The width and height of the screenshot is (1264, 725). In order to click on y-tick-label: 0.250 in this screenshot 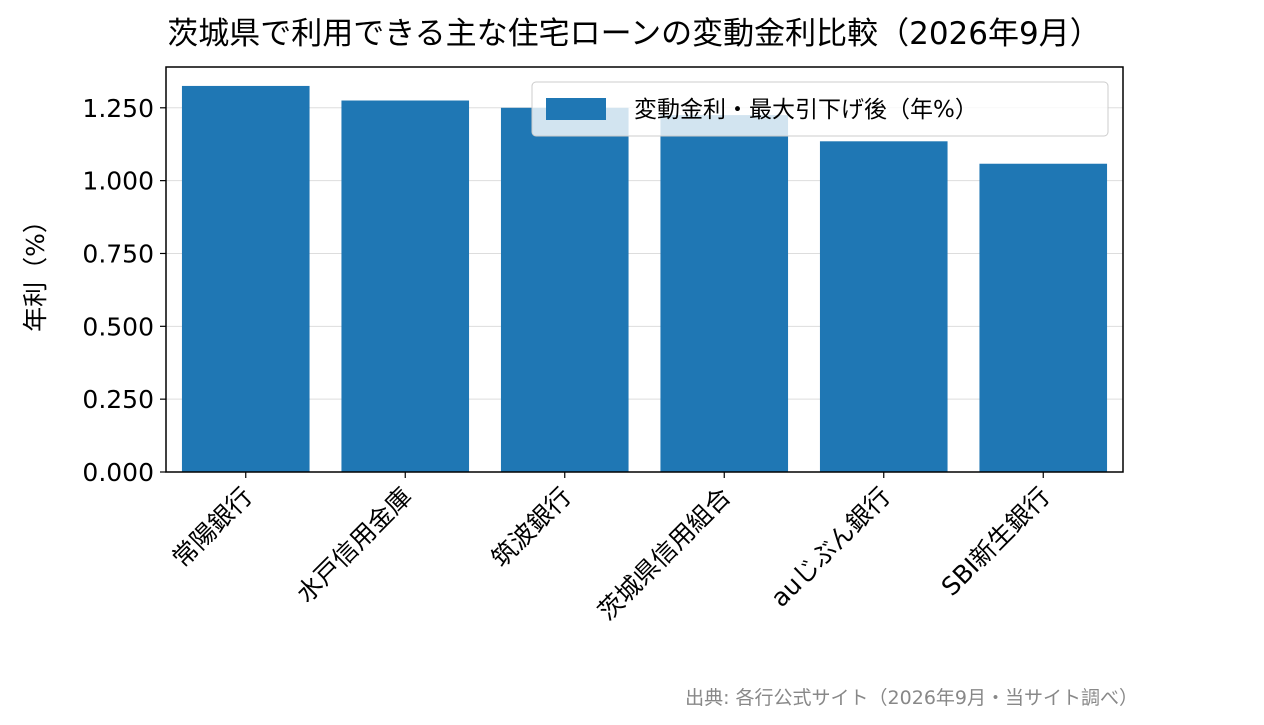, I will do `click(118, 399)`.